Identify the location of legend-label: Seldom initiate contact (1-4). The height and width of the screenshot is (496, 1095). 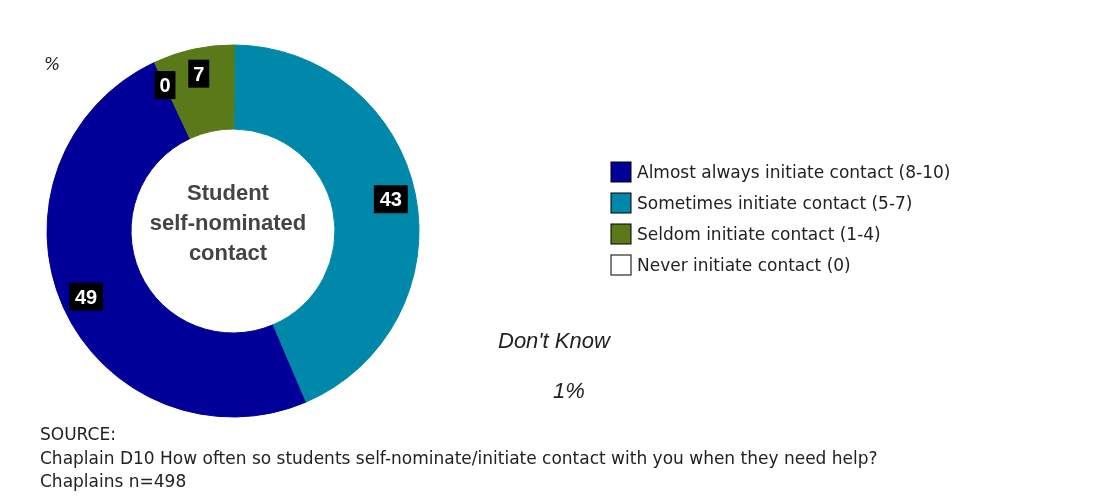
(759, 233).